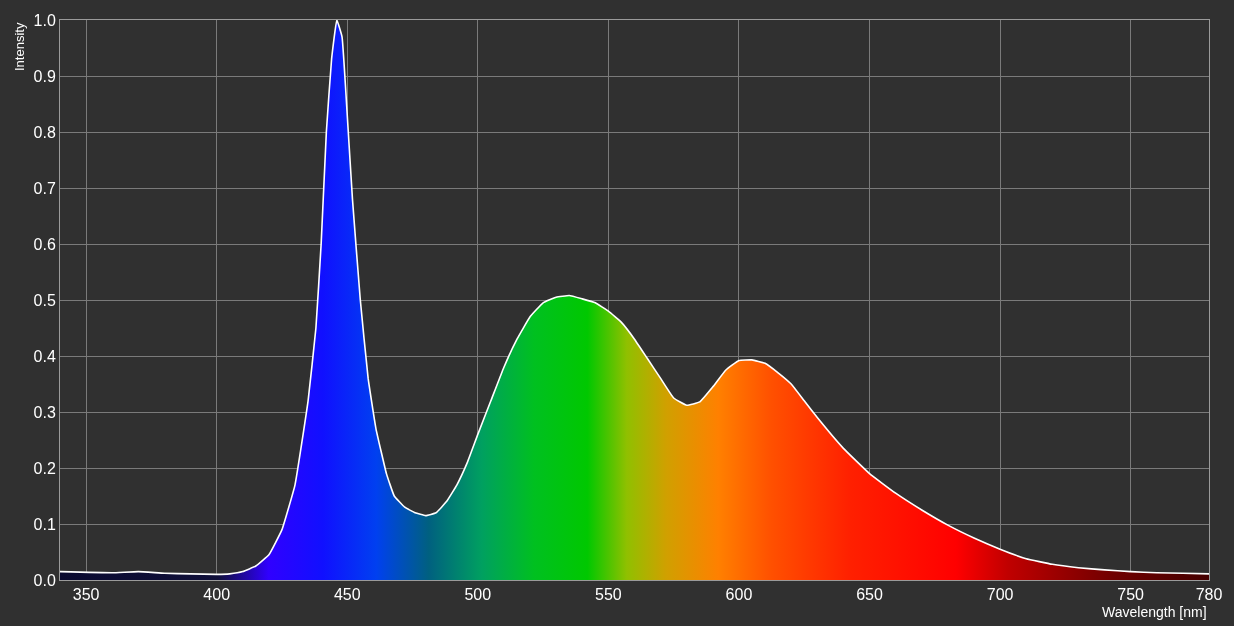 The image size is (1234, 626). What do you see at coordinates (86, 595) in the screenshot?
I see `x-tick-label: 350` at bounding box center [86, 595].